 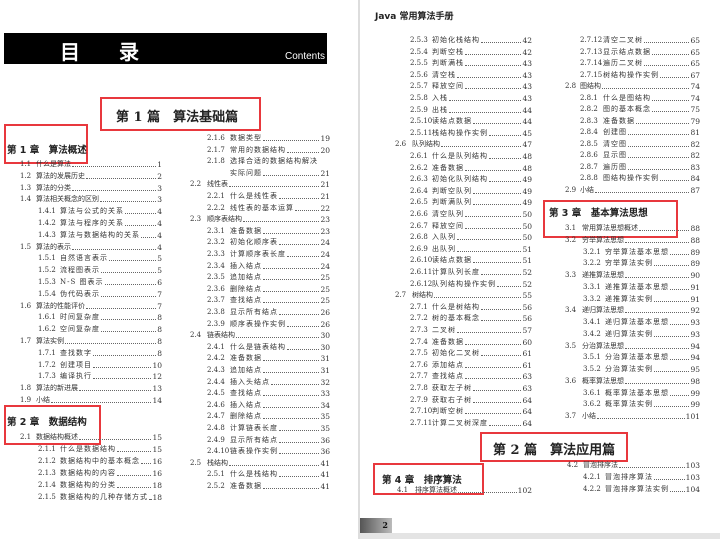 What do you see at coordinates (640, 144) in the screenshot?
I see `toc-entry: 2.8.5 清空图 82` at bounding box center [640, 144].